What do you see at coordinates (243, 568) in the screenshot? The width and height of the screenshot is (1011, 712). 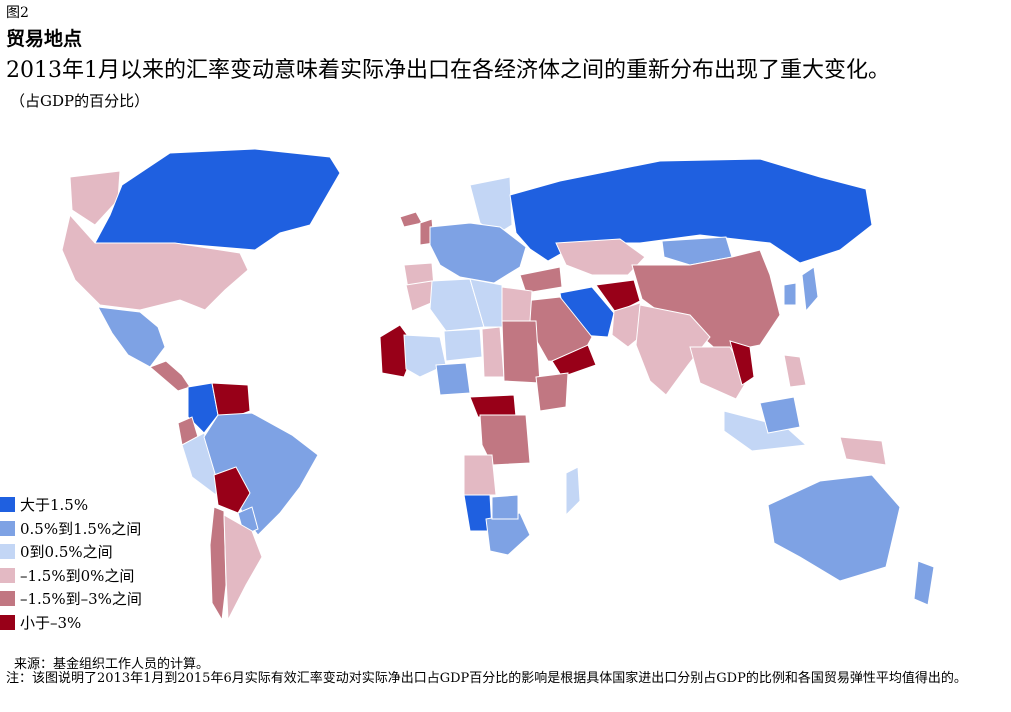 I see `country-argentina` at bounding box center [243, 568].